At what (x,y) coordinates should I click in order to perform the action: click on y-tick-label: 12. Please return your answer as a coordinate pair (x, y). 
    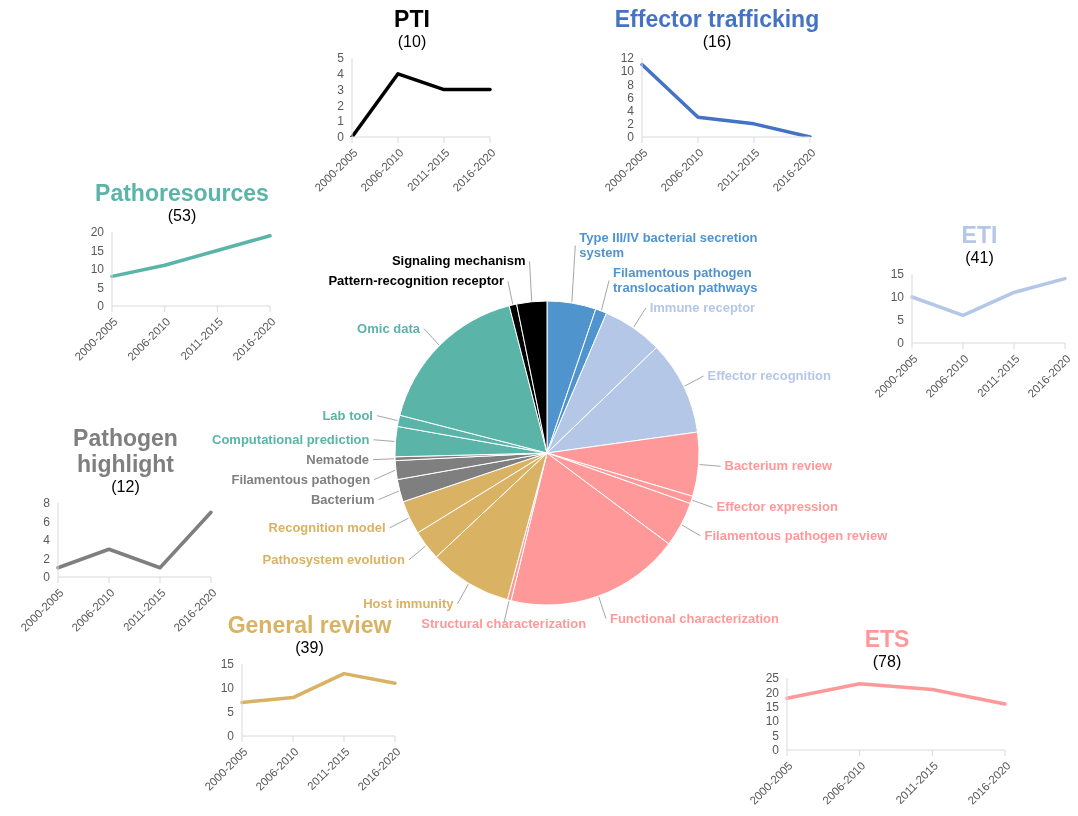
    Looking at the image, I should click on (627, 58).